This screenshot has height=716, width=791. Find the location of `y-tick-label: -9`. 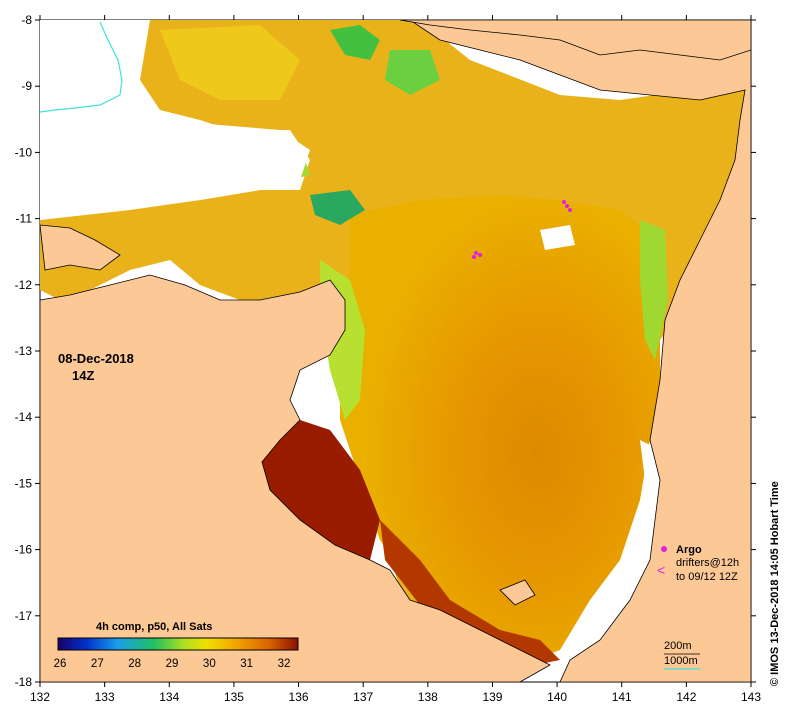

y-tick-label: -9 is located at coordinates (26, 86).